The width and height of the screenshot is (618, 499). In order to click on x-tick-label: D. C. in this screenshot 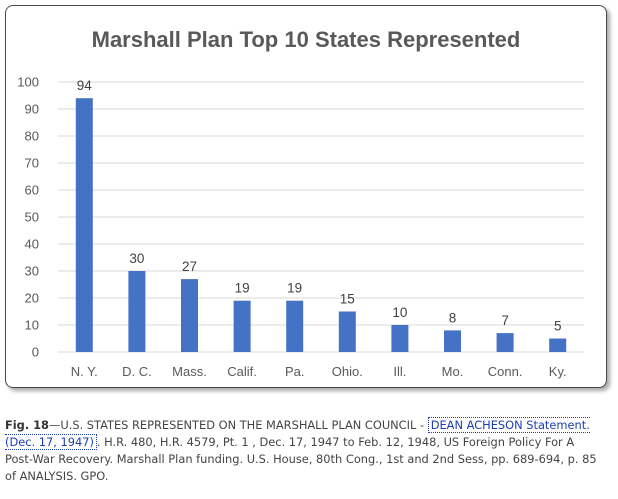, I will do `click(137, 371)`.